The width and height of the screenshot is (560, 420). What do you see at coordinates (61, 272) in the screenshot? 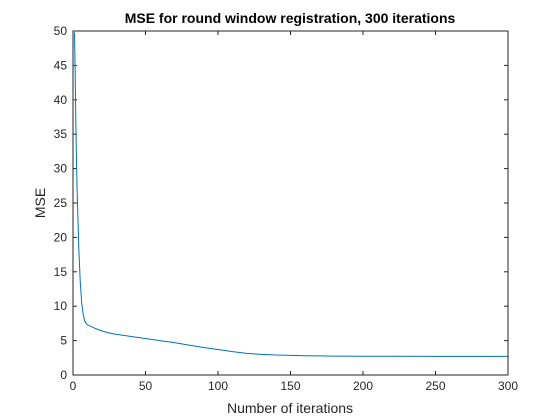
I see `y-tick-label: 15` at bounding box center [61, 272].